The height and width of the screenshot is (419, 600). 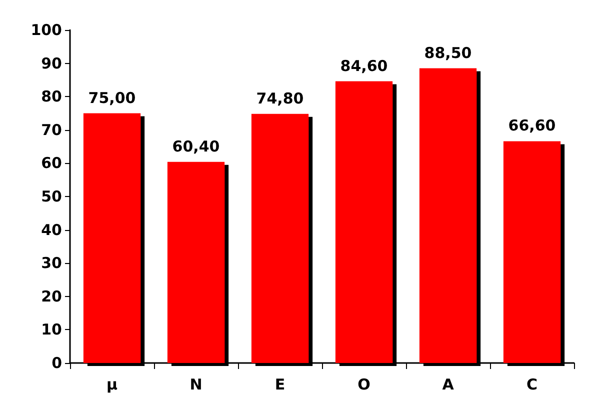 What do you see at coordinates (51, 329) in the screenshot?
I see `y-tick-label: 10` at bounding box center [51, 329].